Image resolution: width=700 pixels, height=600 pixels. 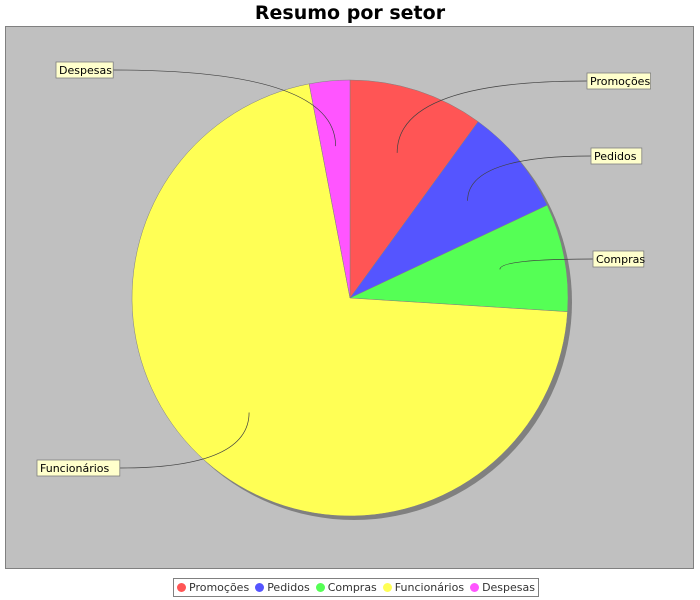 I want to click on pie-slice-pedidos, so click(x=448, y=210).